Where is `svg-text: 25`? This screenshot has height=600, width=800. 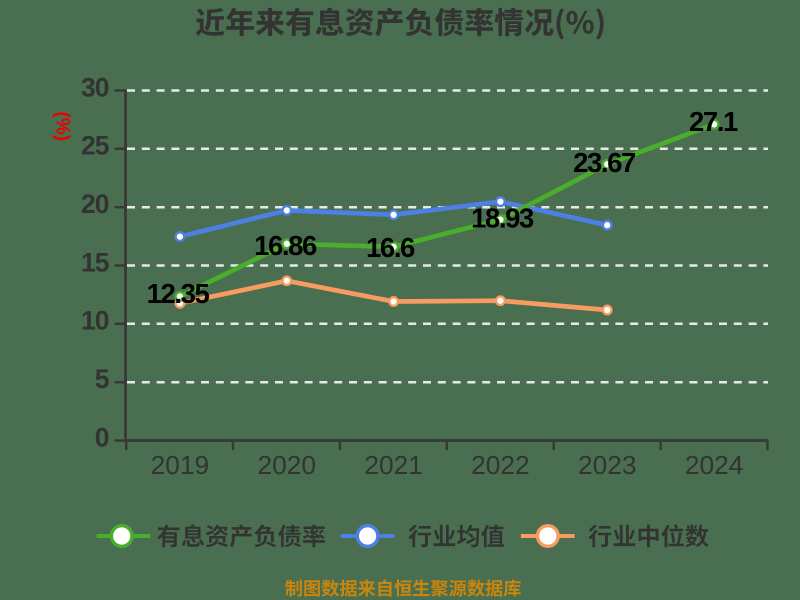 svg-text: 25 is located at coordinates (95, 146).